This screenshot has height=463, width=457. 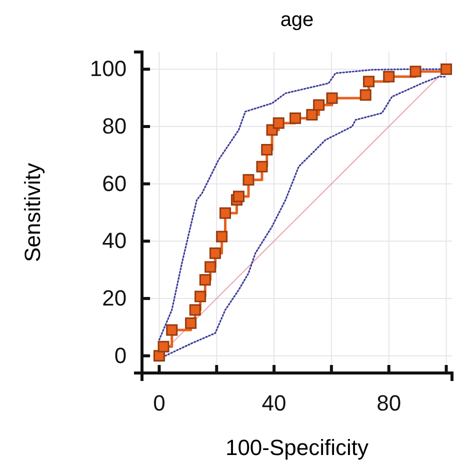 What do you see at coordinates (389, 403) in the screenshot?
I see `x-tick-label: 80` at bounding box center [389, 403].